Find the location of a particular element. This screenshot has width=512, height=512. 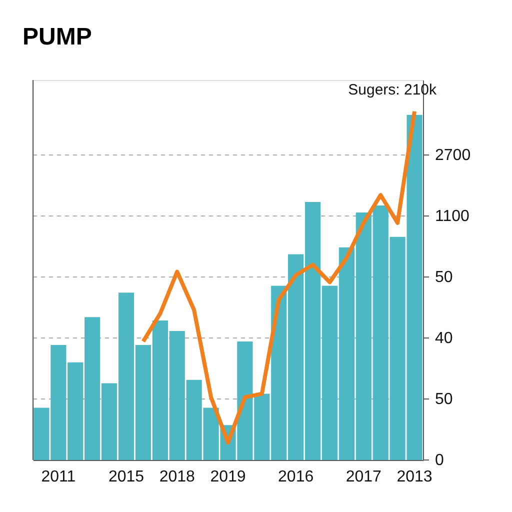

chart-title: PUMP is located at coordinates (57, 37).